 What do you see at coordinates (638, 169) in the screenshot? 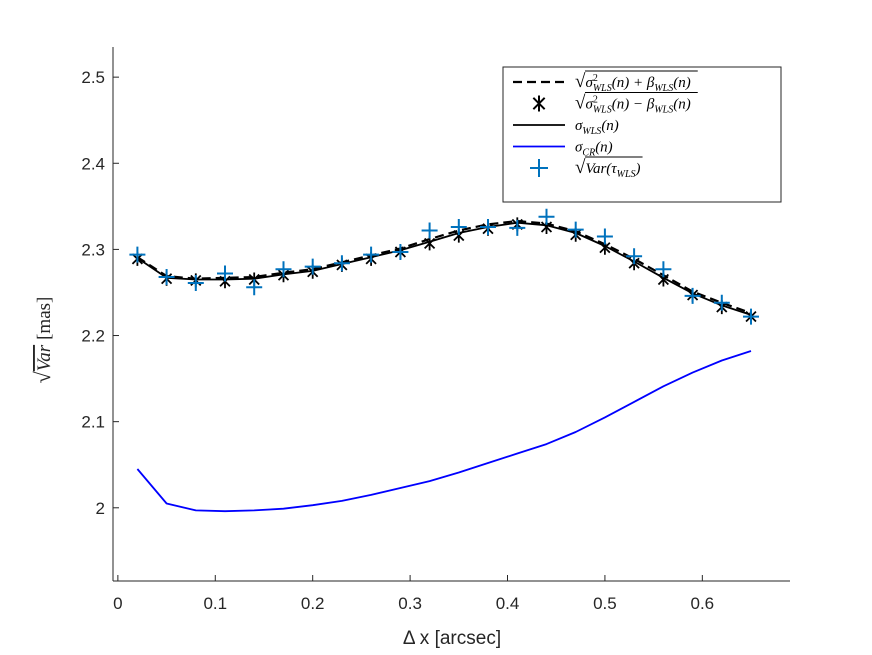
I see `legend-label-rest: )` at bounding box center [638, 169].